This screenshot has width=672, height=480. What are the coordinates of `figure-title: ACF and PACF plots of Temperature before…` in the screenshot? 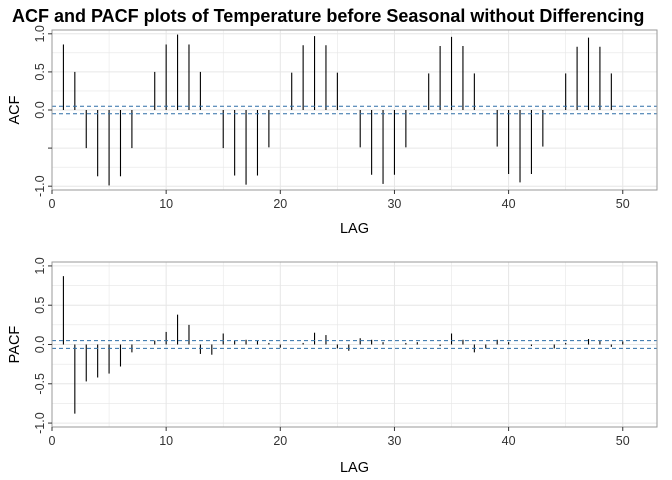 It's located at (328, 16).